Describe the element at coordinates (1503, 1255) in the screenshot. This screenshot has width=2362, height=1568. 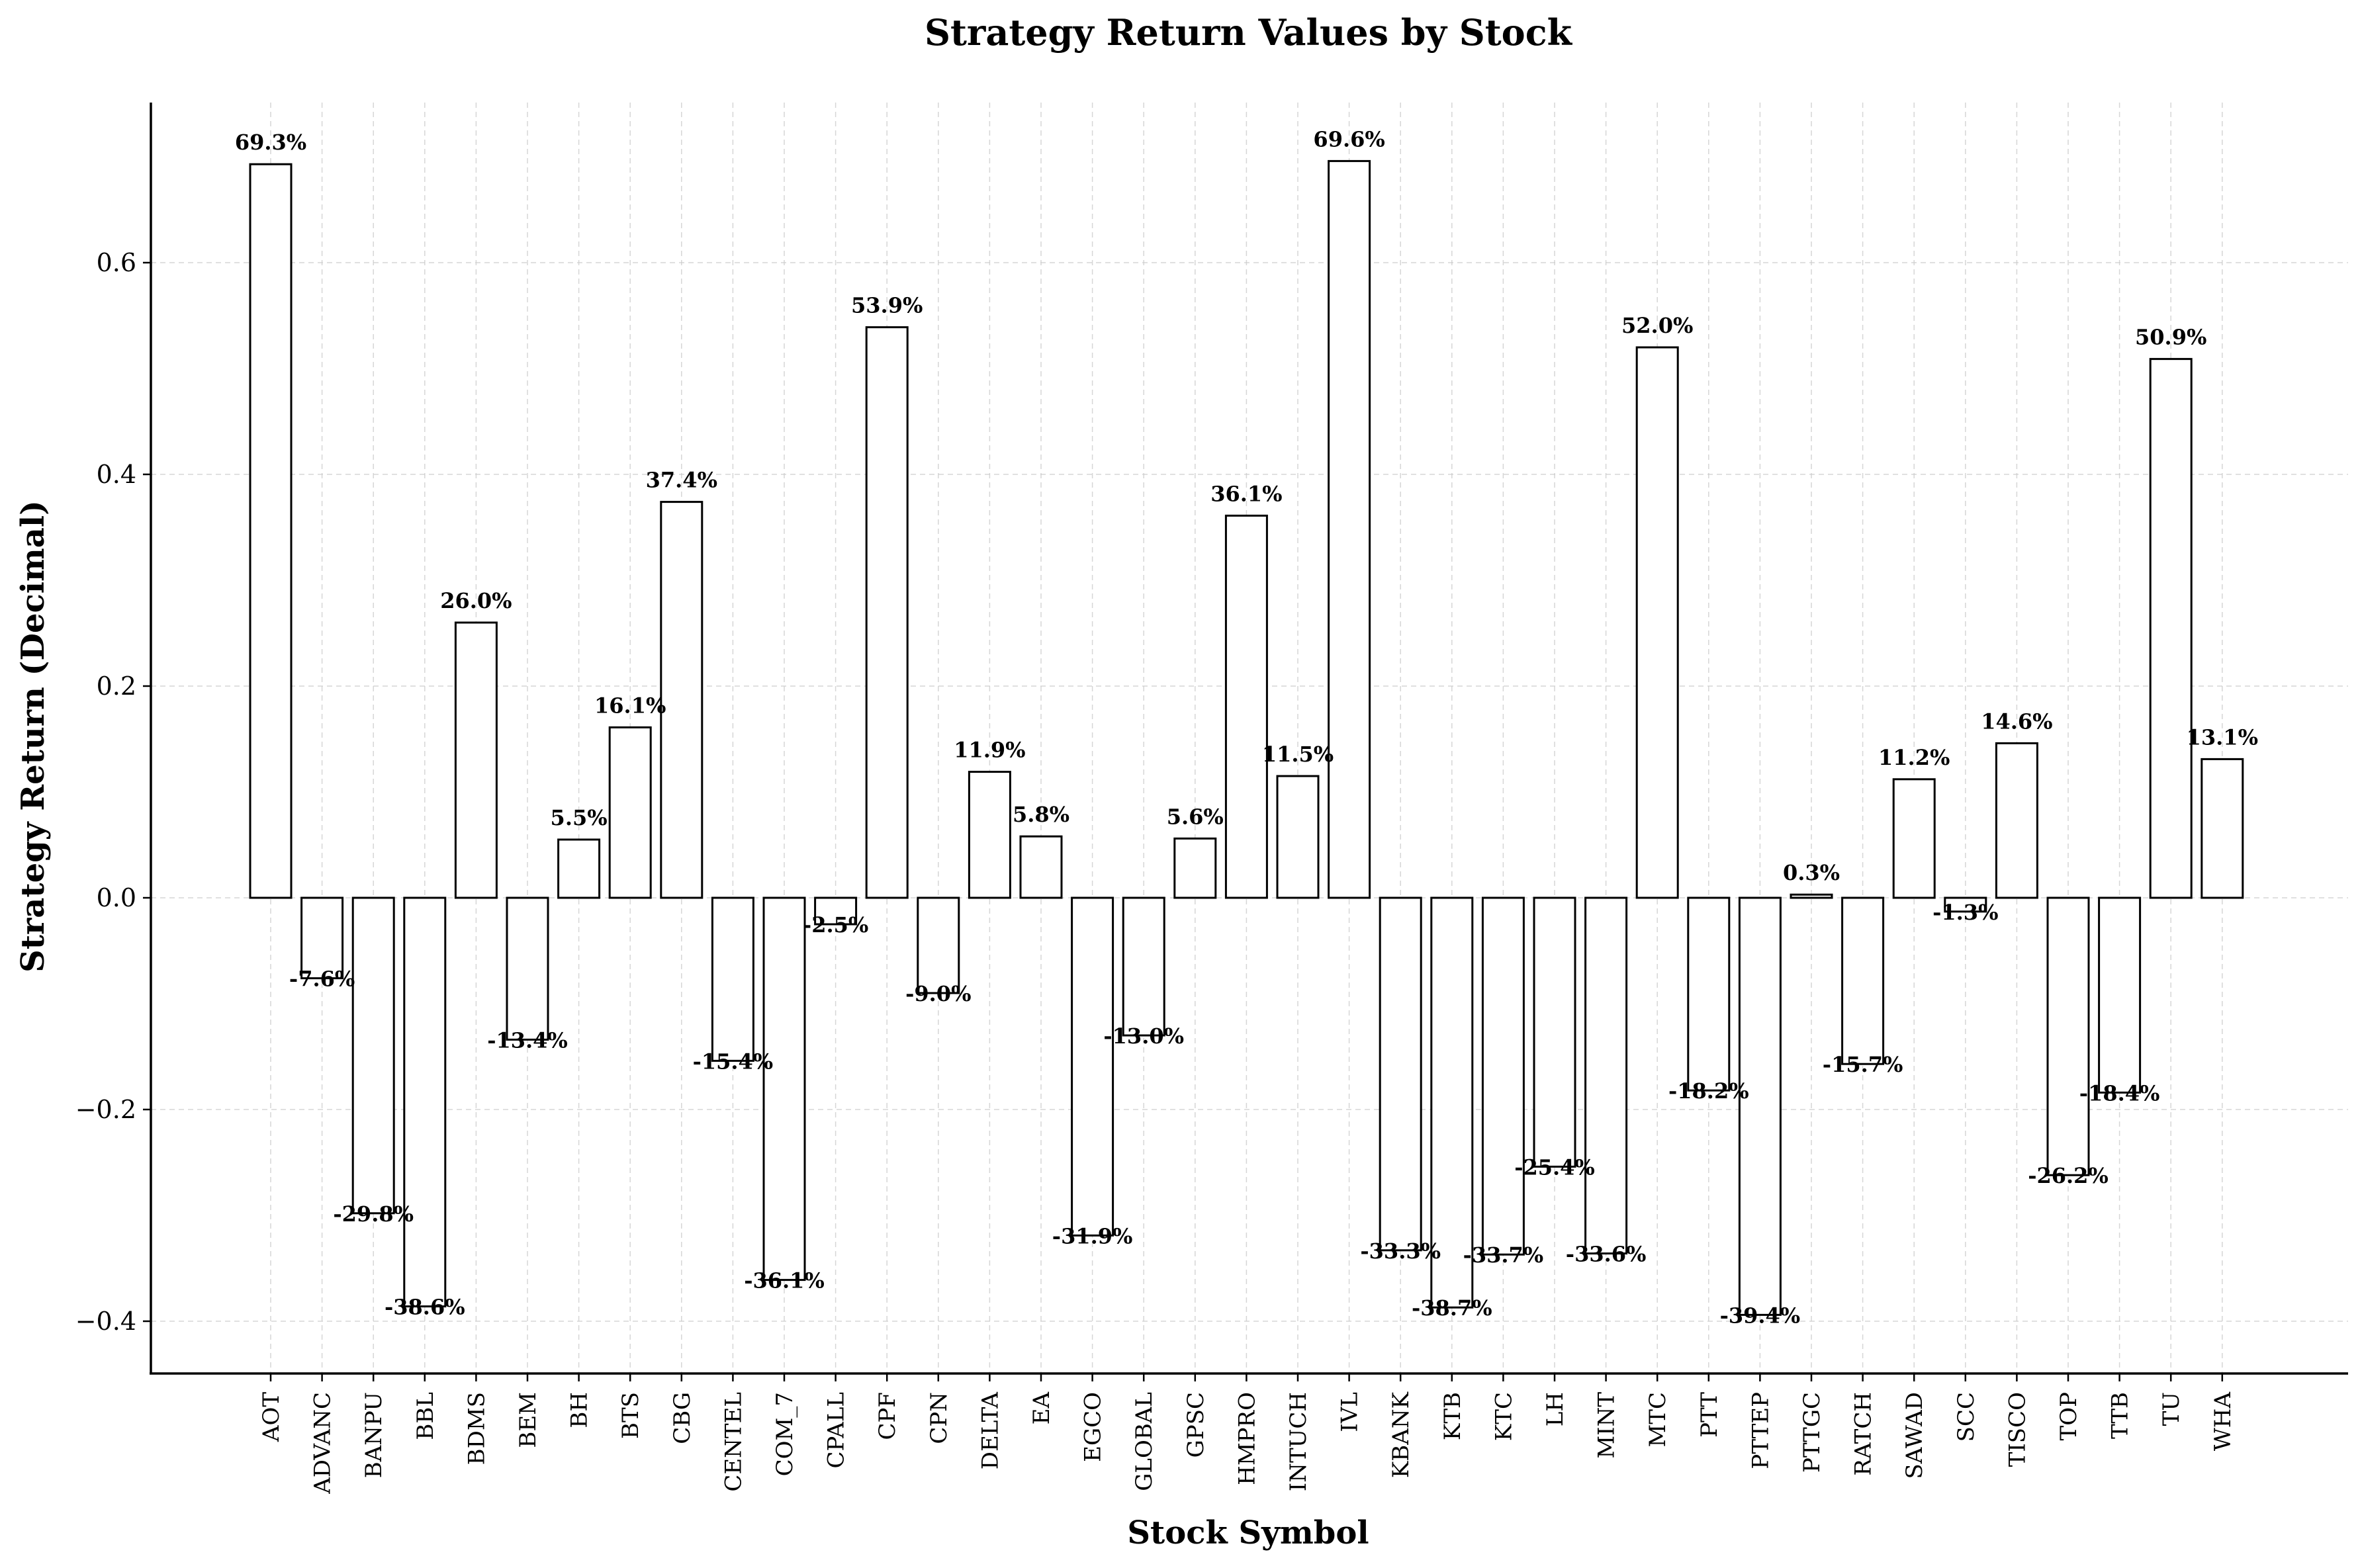
I see `data-label: -33.7%` at that location.